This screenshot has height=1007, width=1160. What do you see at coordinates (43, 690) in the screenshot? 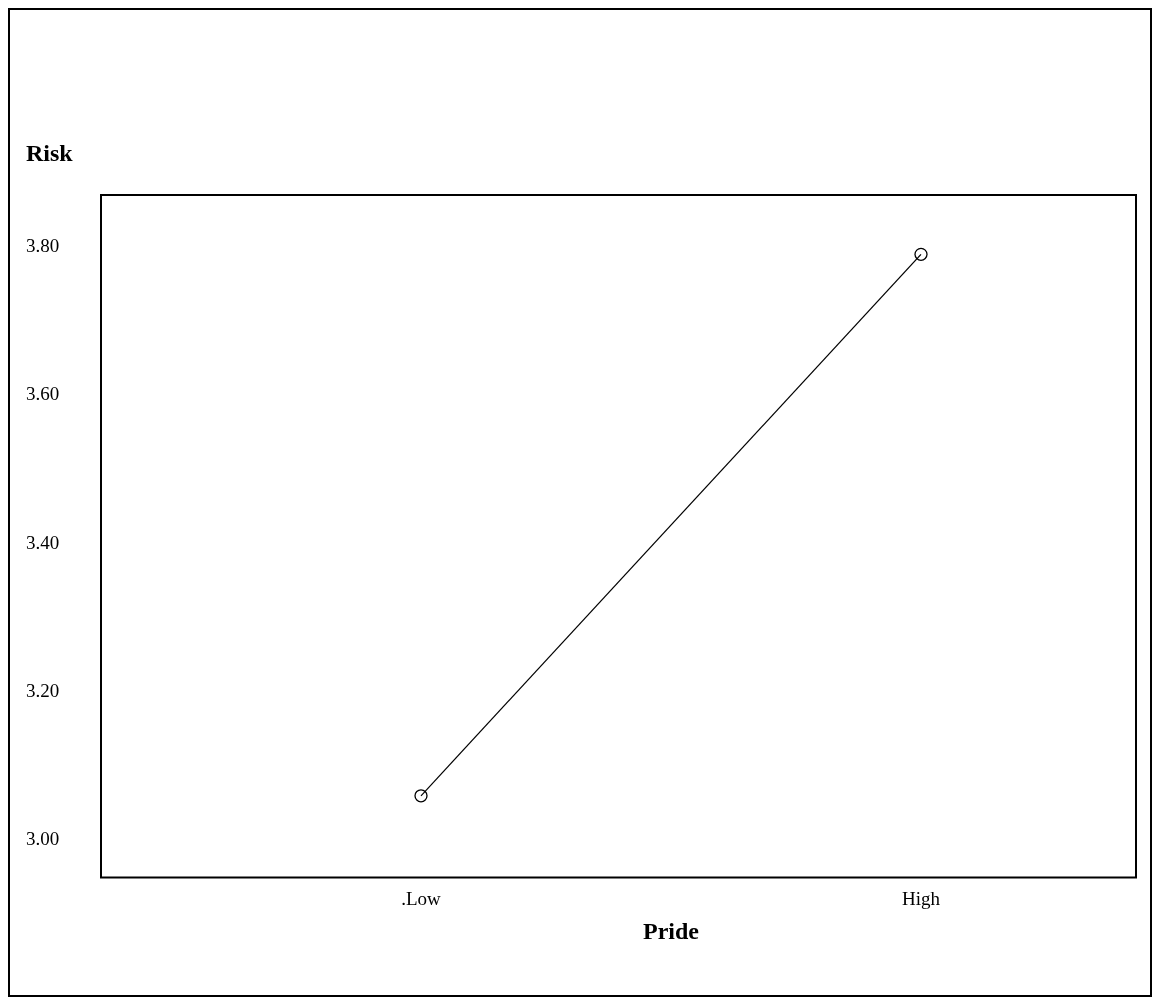
I see `y-tick-label: 3.20` at bounding box center [43, 690].